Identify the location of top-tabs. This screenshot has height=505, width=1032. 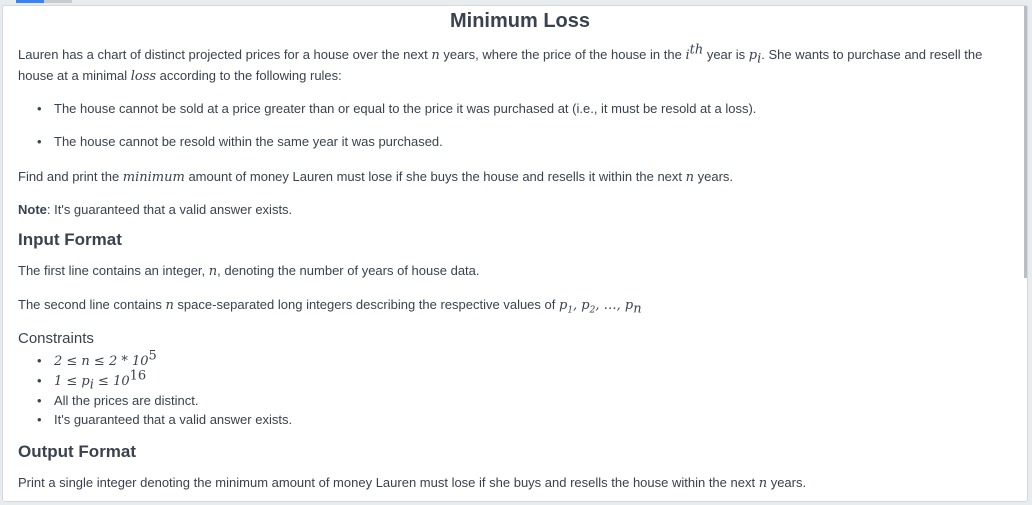
(44, 1).